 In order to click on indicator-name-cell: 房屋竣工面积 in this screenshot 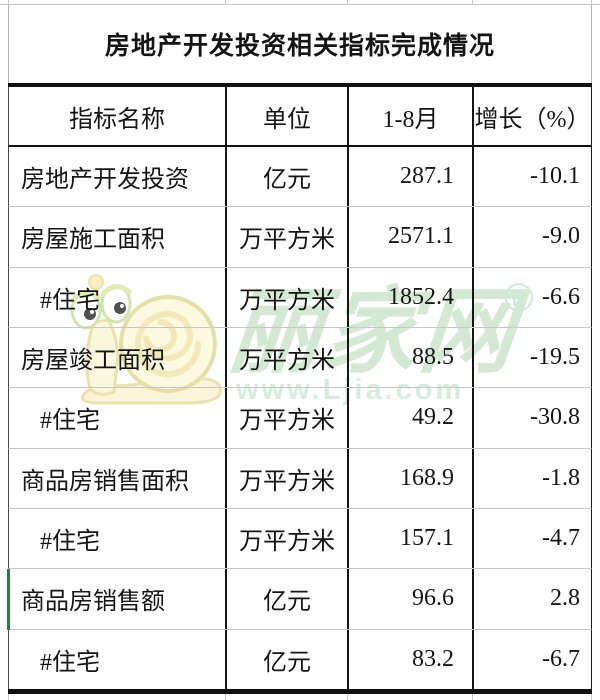, I will do `click(93, 361)`.